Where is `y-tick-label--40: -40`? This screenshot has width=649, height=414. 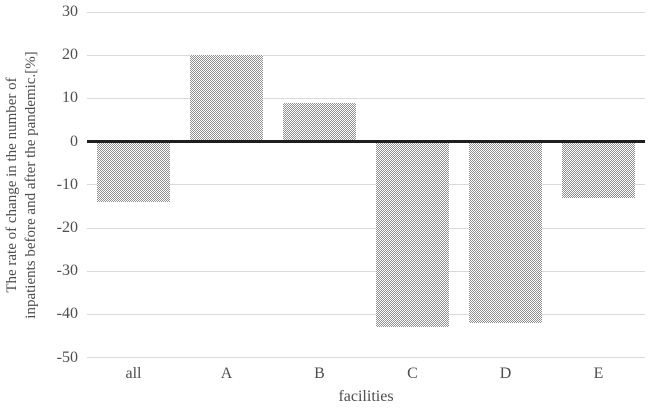 y-tick-label--40: -40 is located at coordinates (67, 314).